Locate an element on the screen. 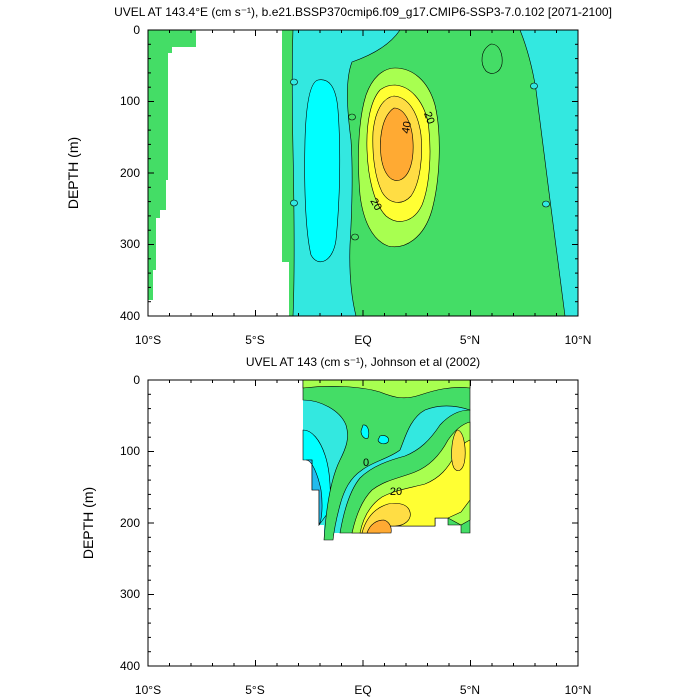  bottom-ytick-0: 0 is located at coordinates (136, 380).